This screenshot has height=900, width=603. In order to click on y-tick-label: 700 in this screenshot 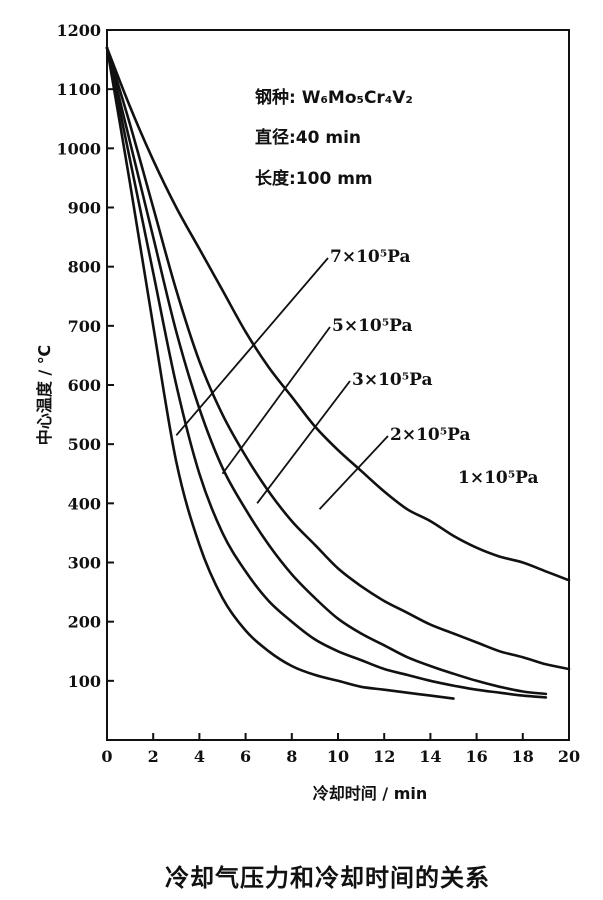, I will do `click(84, 326)`.